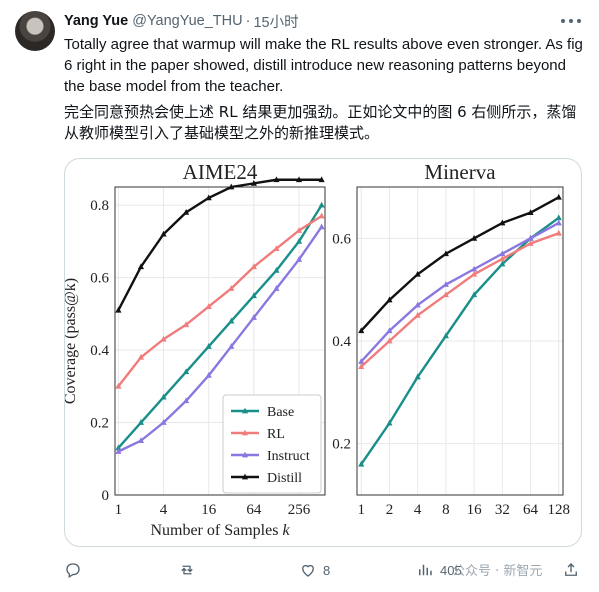  Describe the element at coordinates (99, 206) in the screenshot. I see `y-tick-label: 0.8` at that location.